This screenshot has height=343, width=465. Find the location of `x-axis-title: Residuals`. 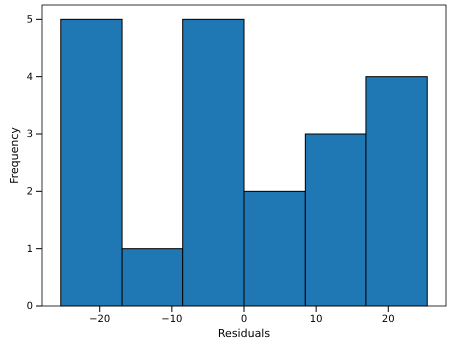

x-axis-title: Residuals is located at coordinates (244, 333).